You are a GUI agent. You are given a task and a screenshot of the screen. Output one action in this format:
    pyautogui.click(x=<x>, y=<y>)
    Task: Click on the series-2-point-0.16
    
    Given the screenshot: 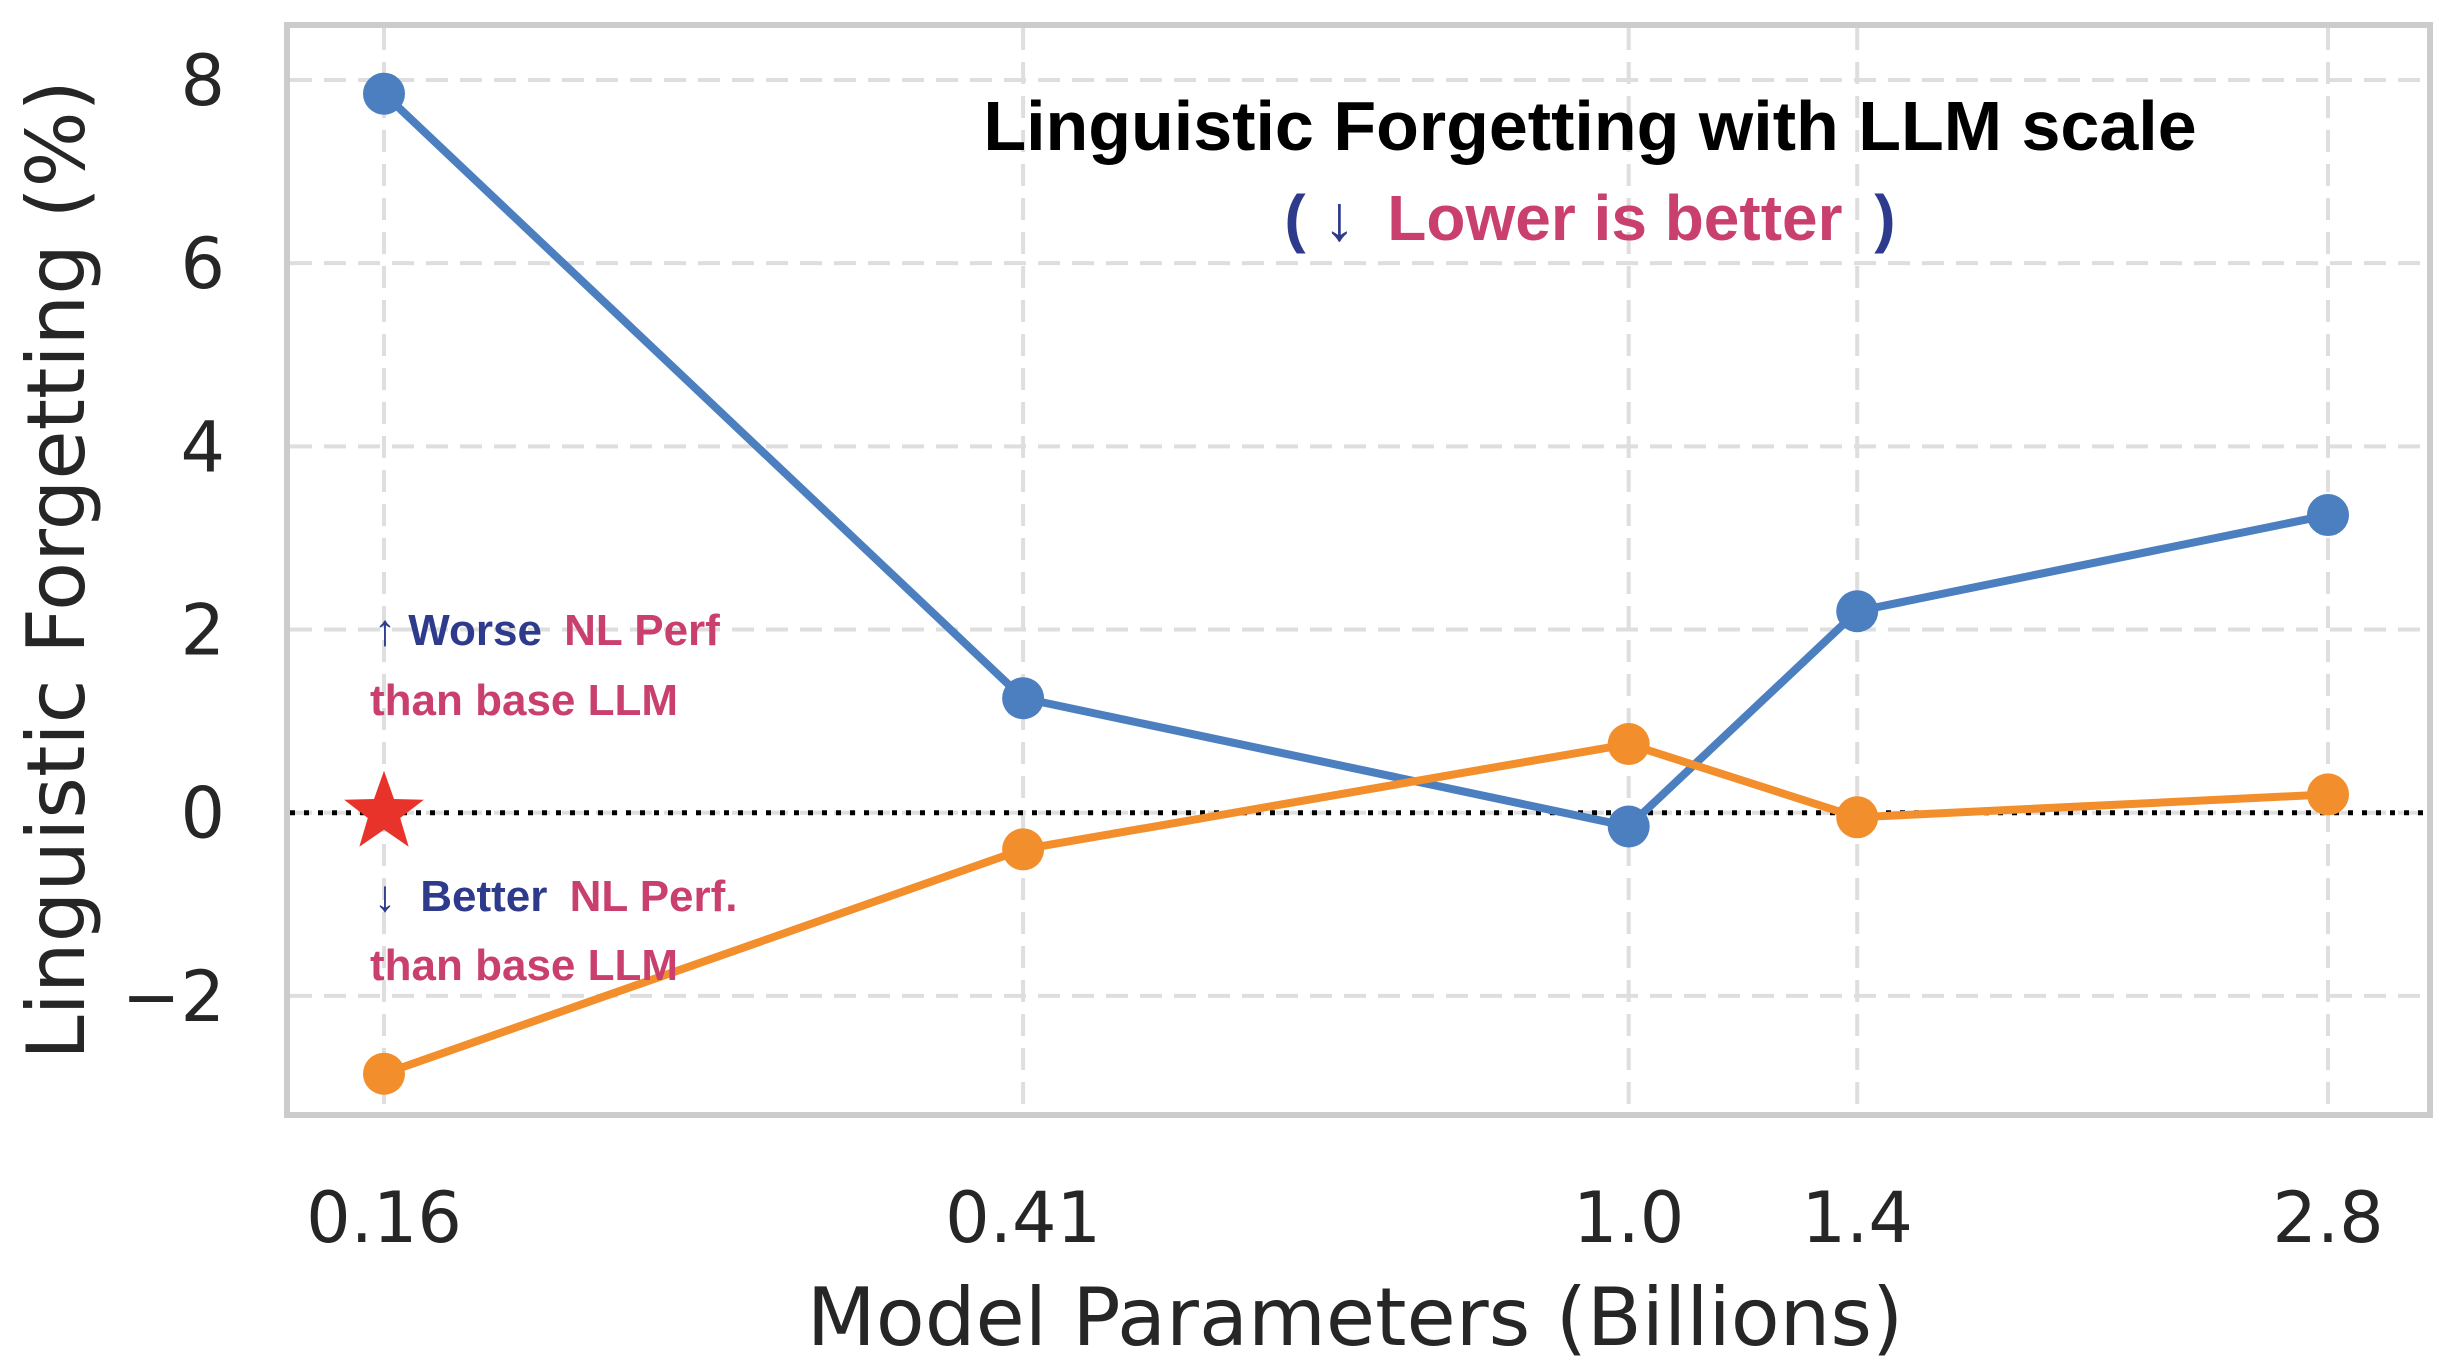 What is the action you would take?
    pyautogui.click(x=384, y=1073)
    